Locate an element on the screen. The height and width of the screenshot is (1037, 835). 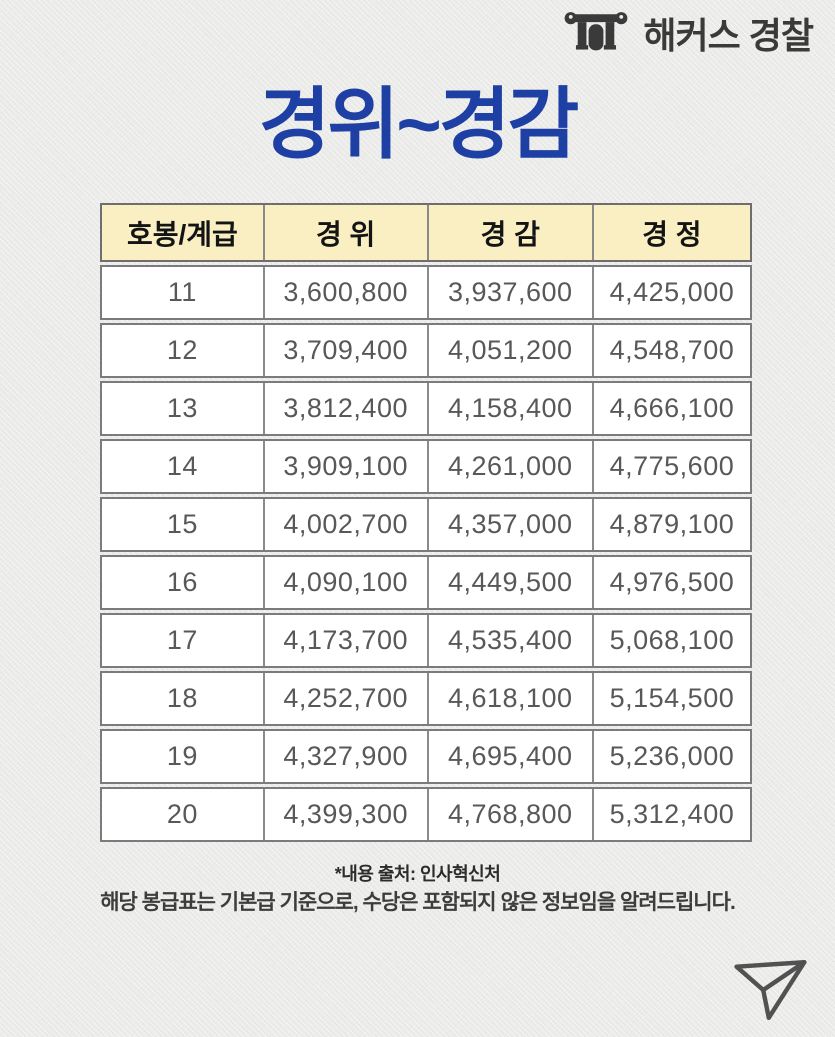
table-row: 16 4,090,100 4,449,500 4,976,500 is located at coordinates (426, 582).